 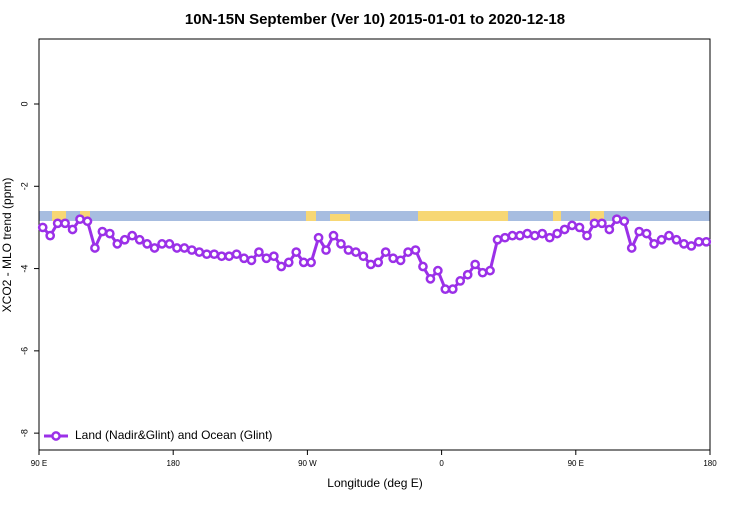 What do you see at coordinates (7, 245) in the screenshot?
I see `y-axis-label: XCO2 - MLO trend (ppm)` at bounding box center [7, 245].